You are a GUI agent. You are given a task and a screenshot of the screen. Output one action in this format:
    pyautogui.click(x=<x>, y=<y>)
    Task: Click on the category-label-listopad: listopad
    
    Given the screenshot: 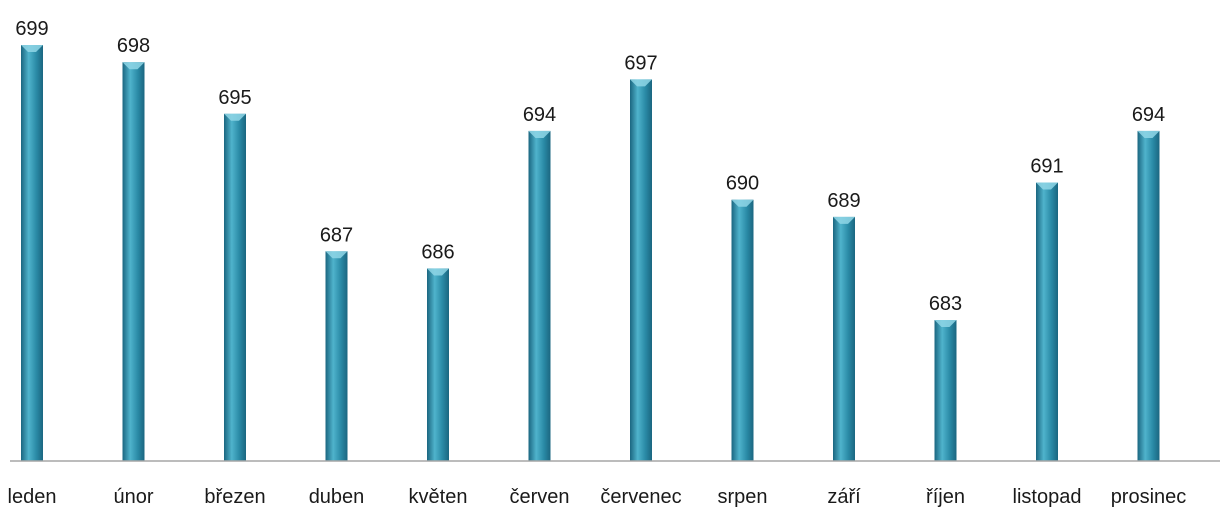 What is the action you would take?
    pyautogui.click(x=1047, y=497)
    